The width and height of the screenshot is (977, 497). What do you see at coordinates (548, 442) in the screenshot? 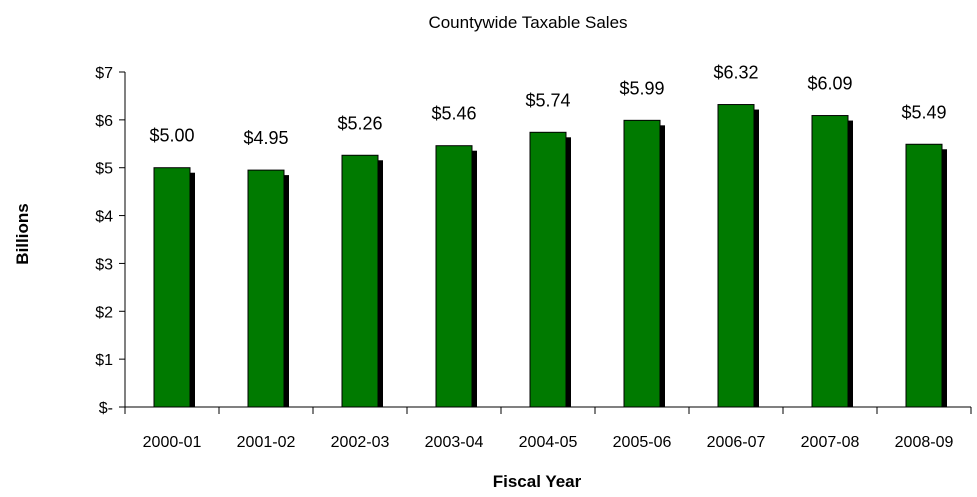
I see `x-tick-label: 2004-05` at bounding box center [548, 442].